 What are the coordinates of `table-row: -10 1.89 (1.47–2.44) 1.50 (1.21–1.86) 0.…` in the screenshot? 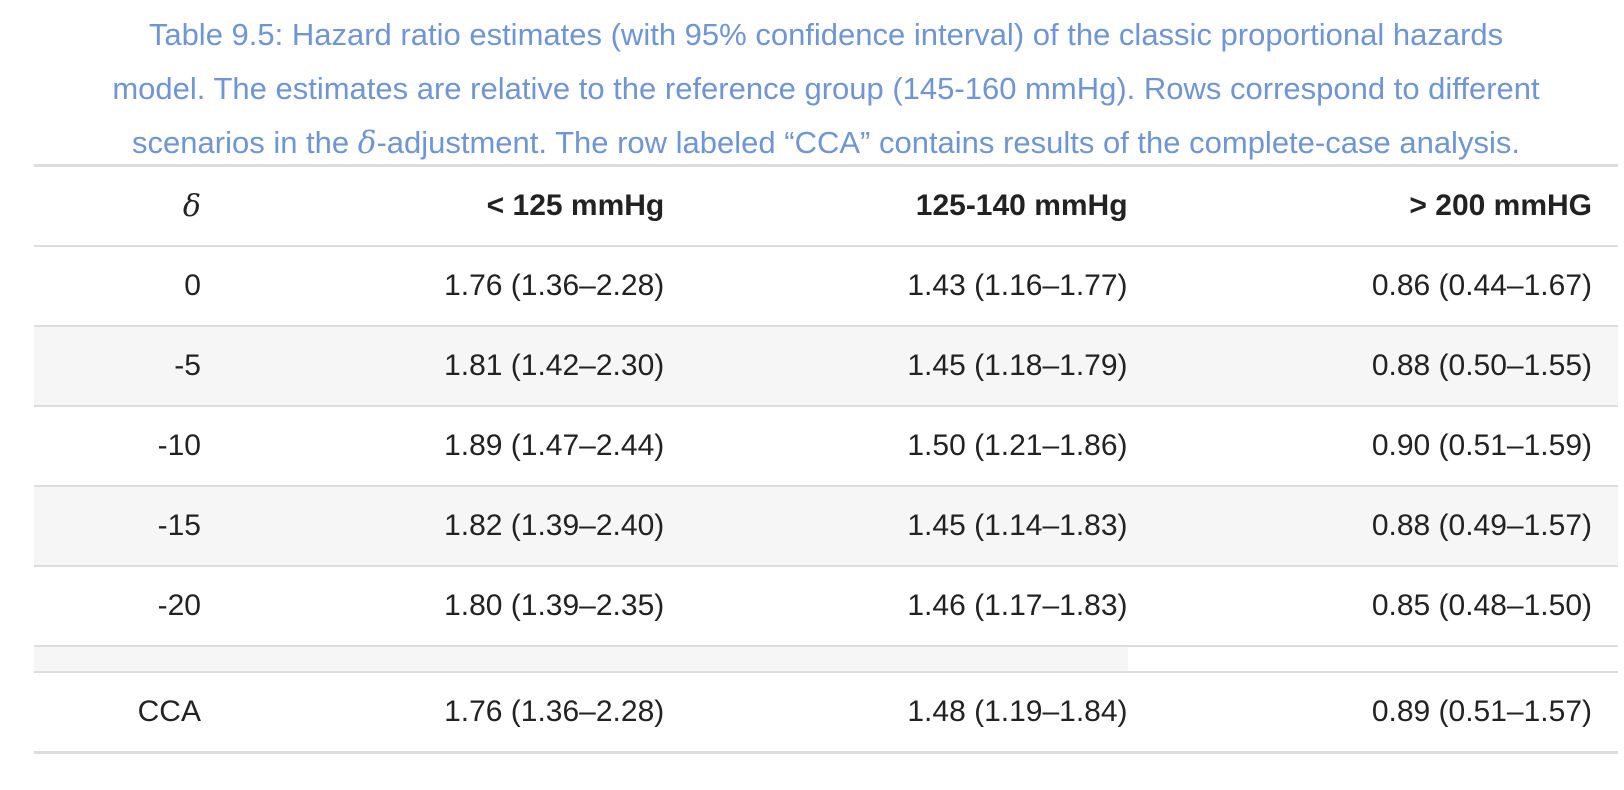 It's located at (826, 446).